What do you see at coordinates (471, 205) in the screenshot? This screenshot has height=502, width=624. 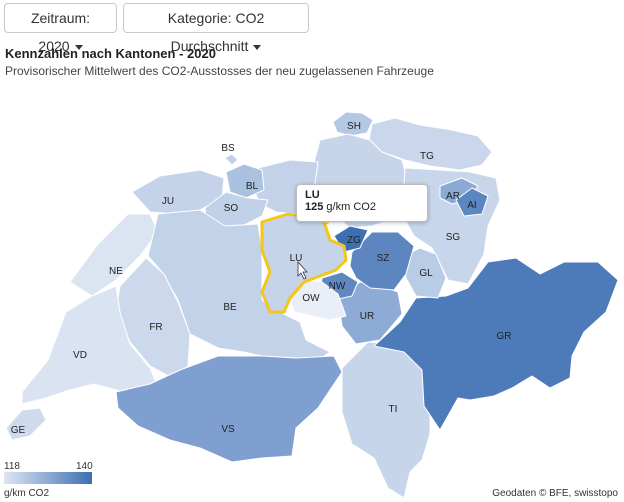 I see `label-ai: AI` at bounding box center [471, 205].